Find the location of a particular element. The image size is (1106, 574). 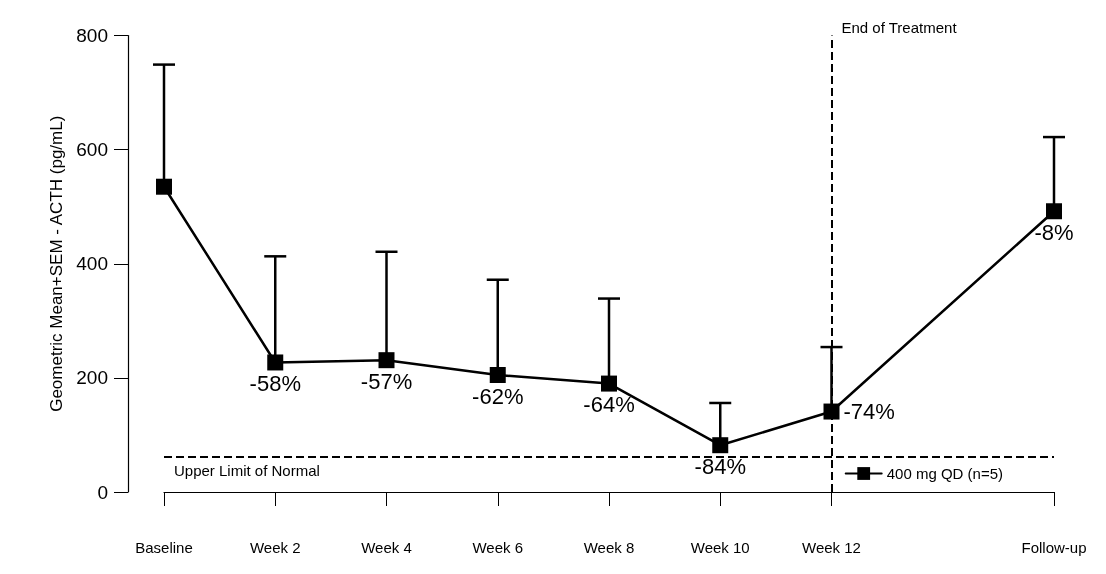

y-tick-label: 400 is located at coordinates (92, 264).